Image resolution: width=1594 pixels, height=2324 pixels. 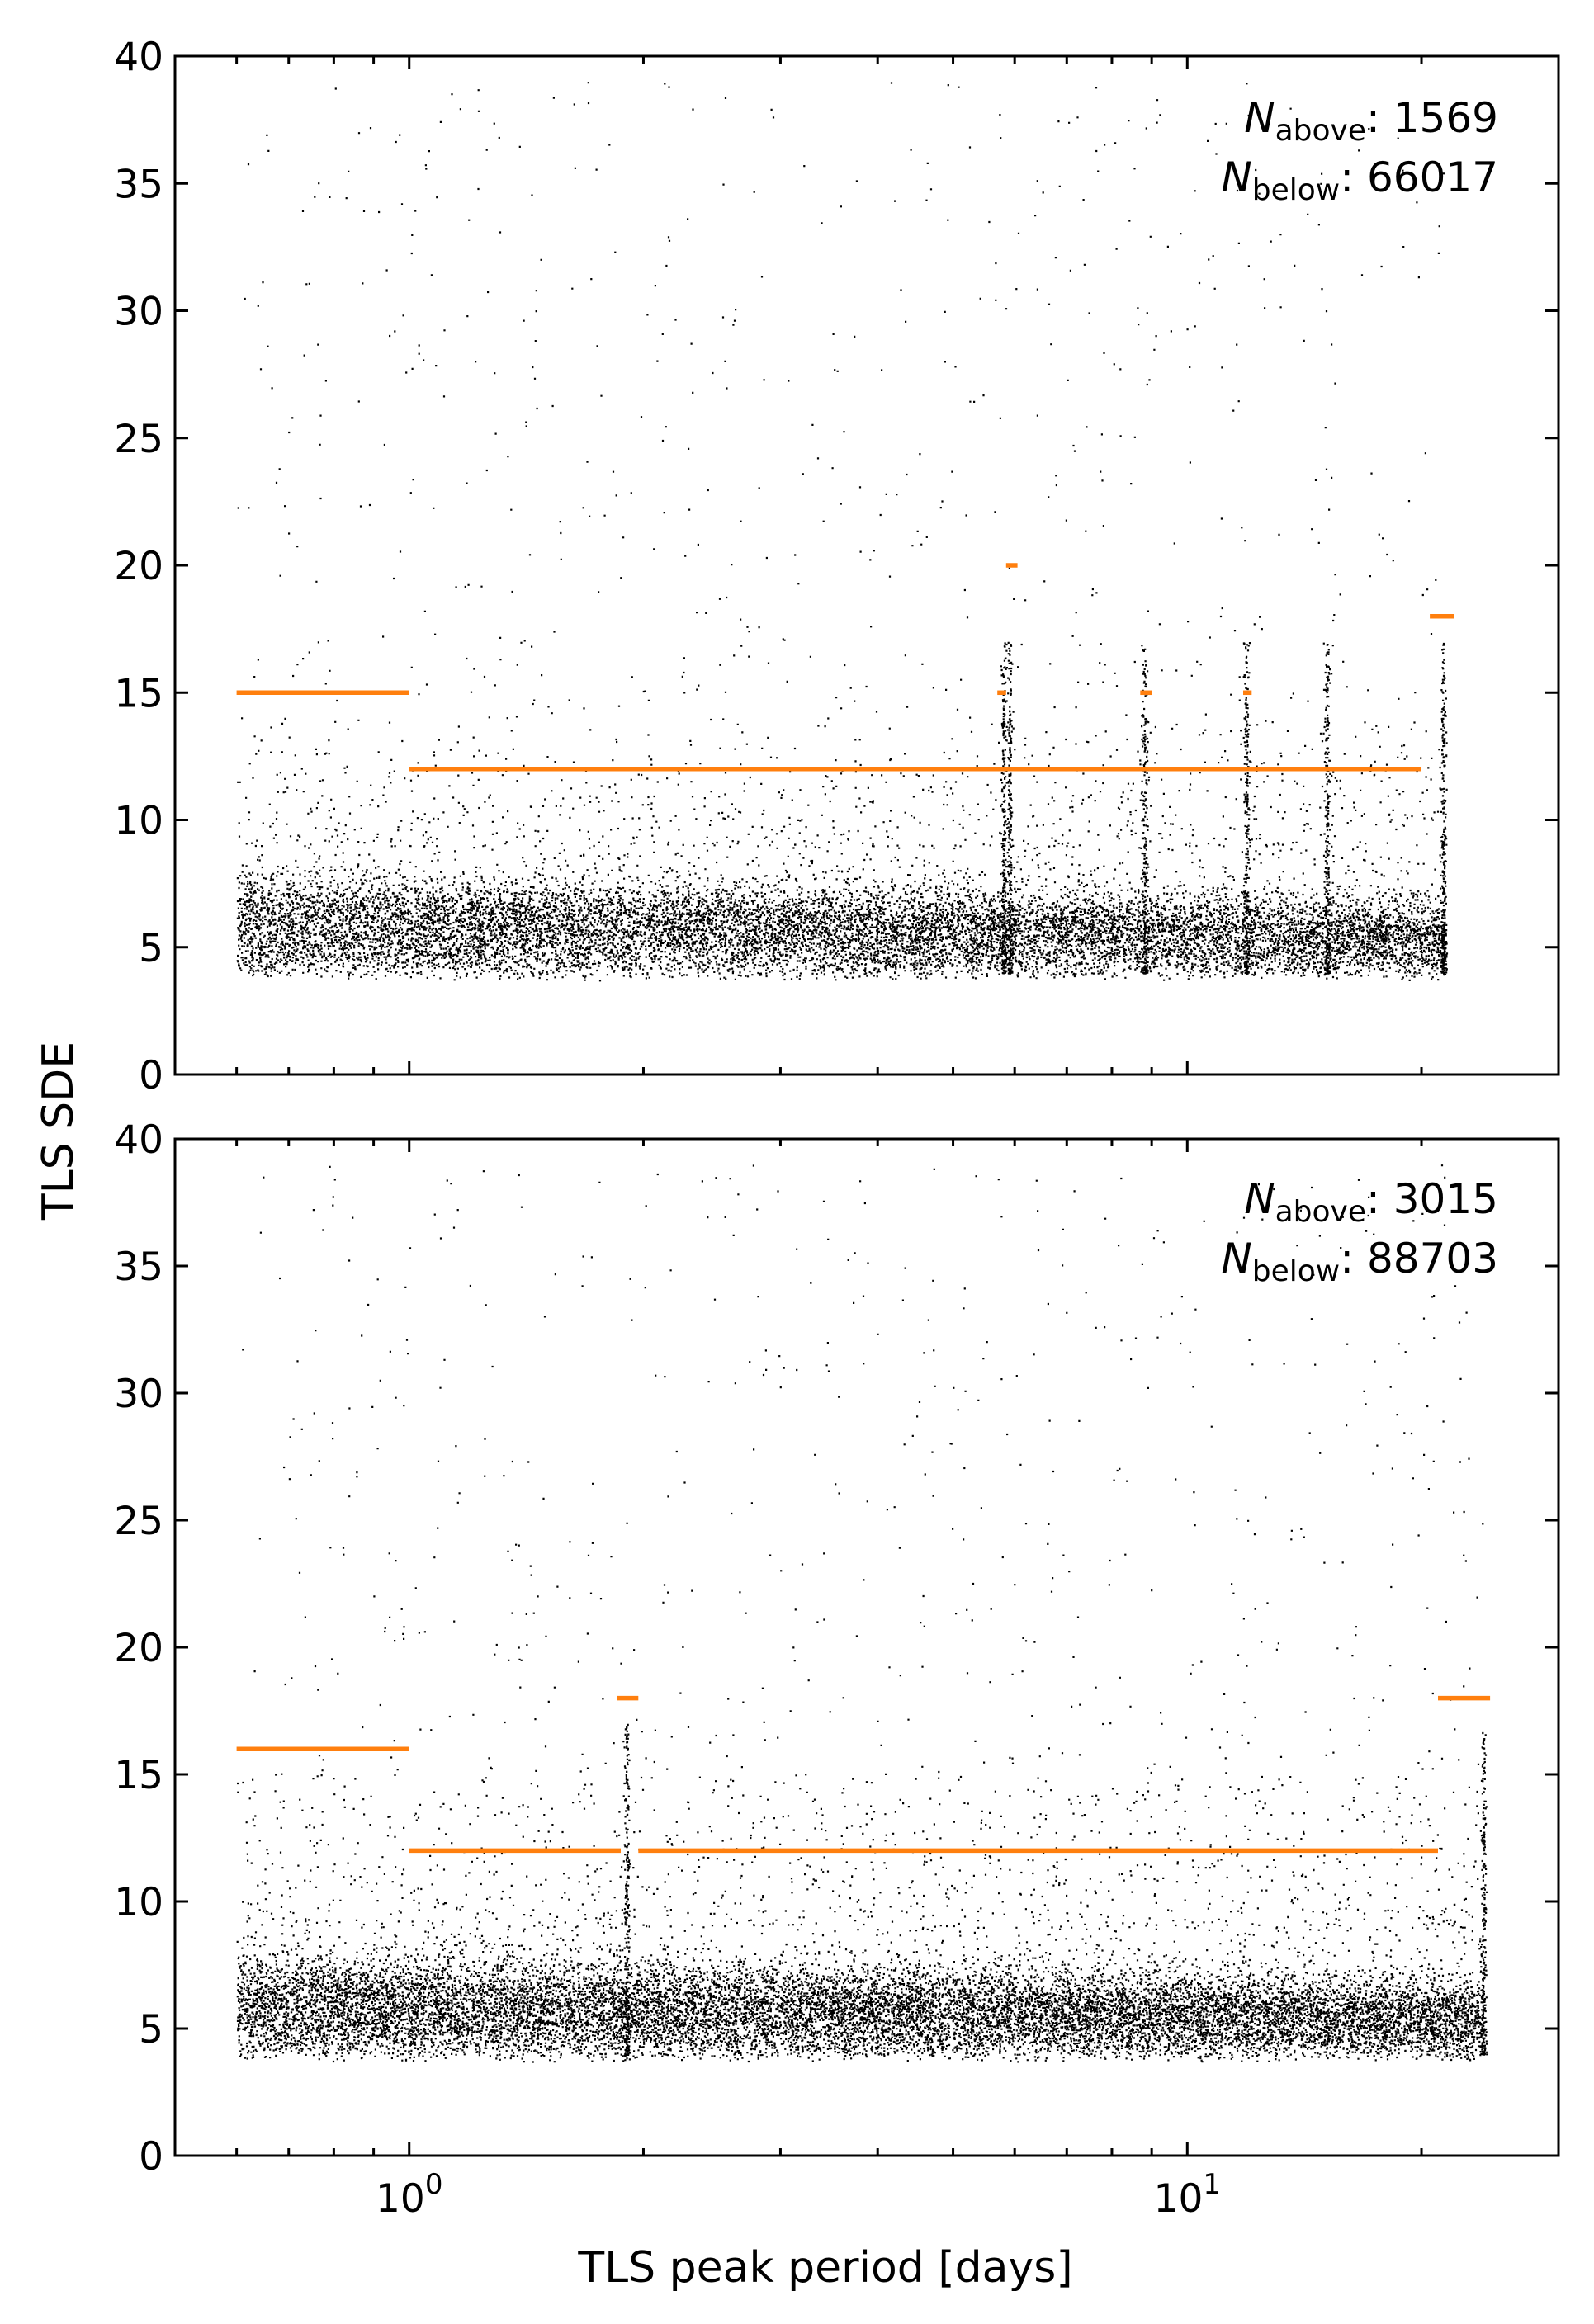 What do you see at coordinates (1187, 2195) in the screenshot?
I see `x-tick-label: 10¹` at bounding box center [1187, 2195].